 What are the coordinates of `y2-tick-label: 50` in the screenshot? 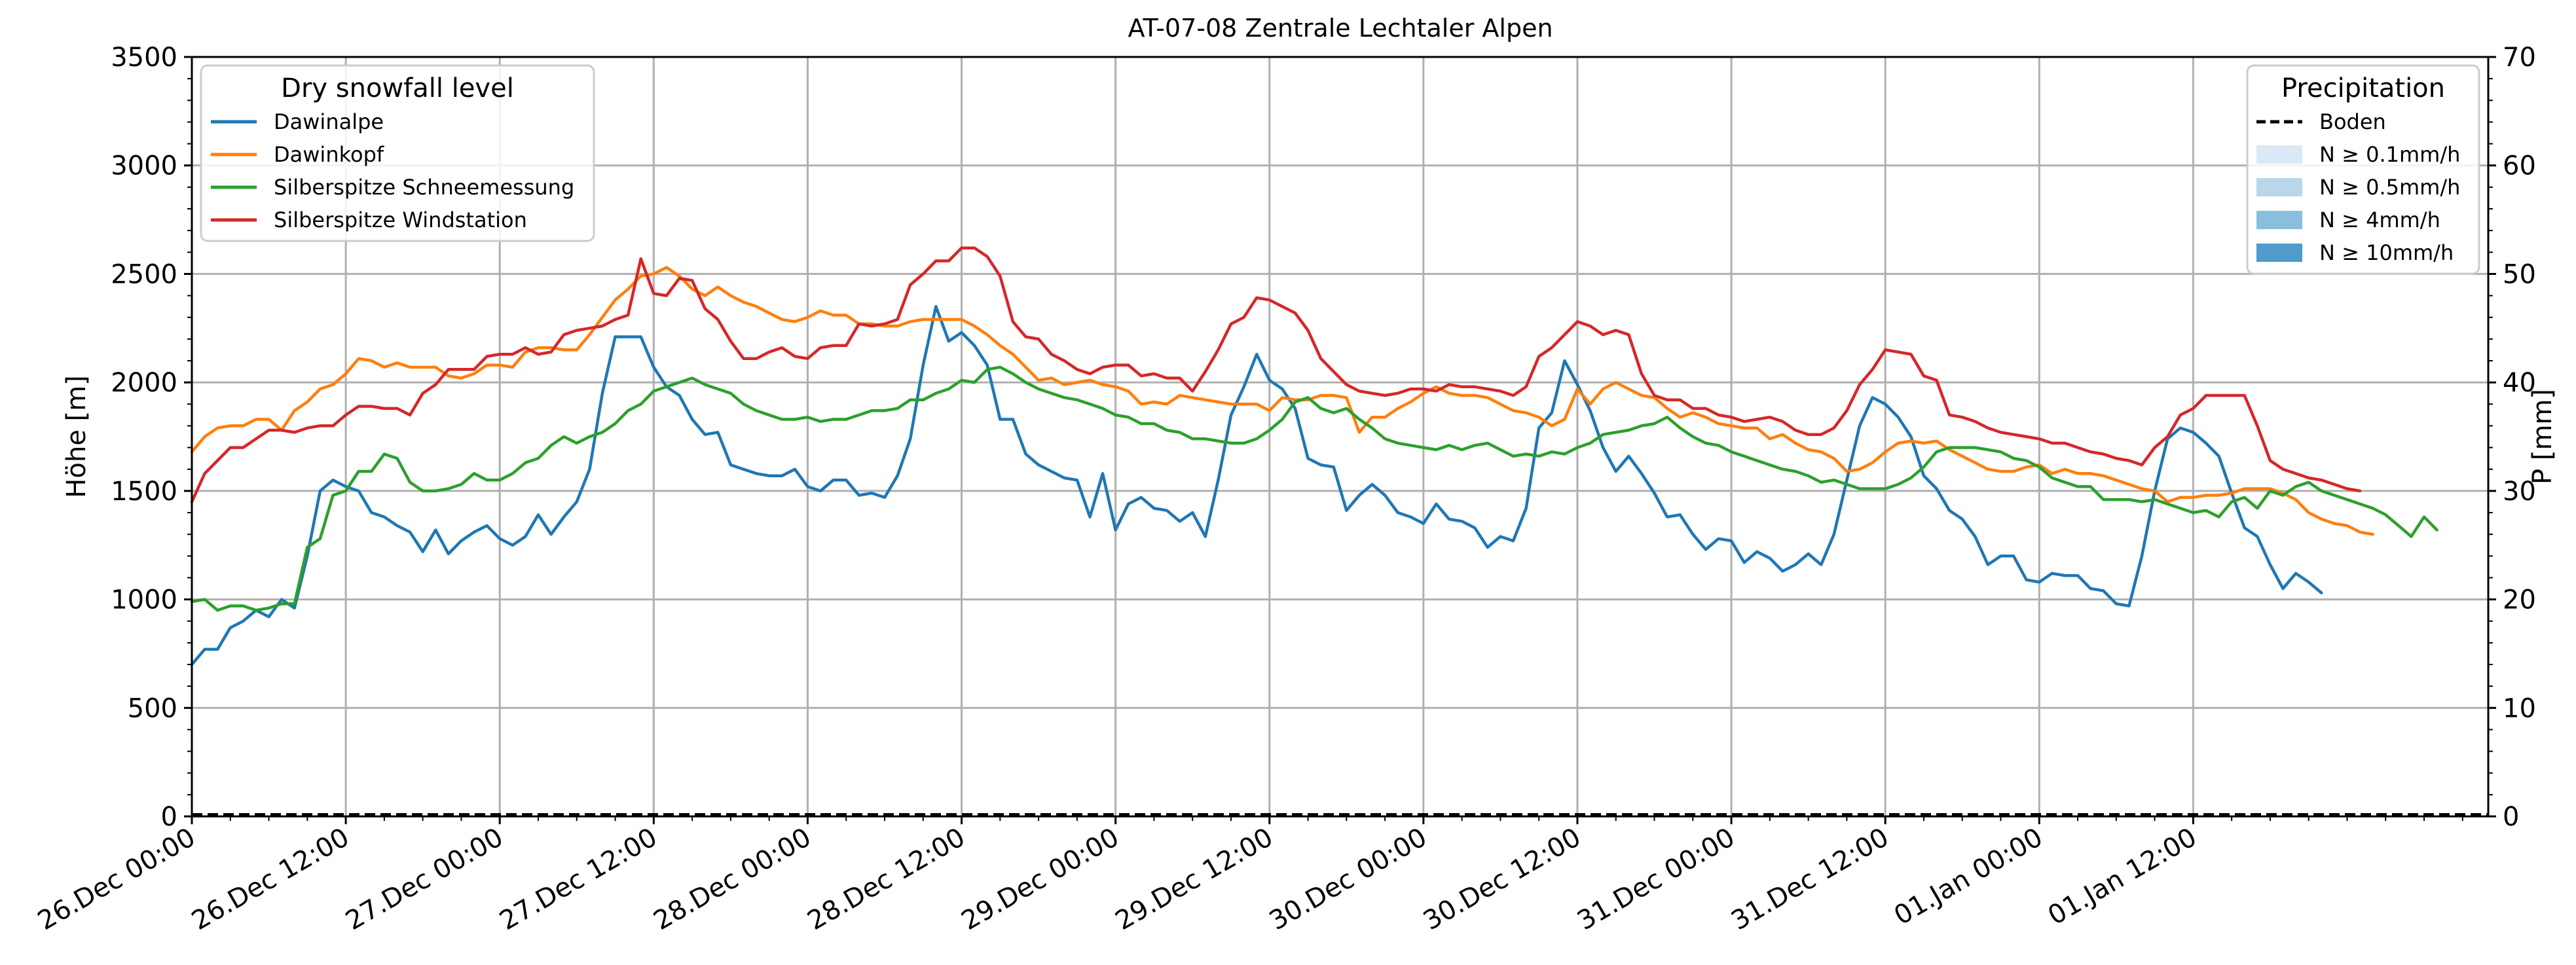 It's located at (2519, 274).